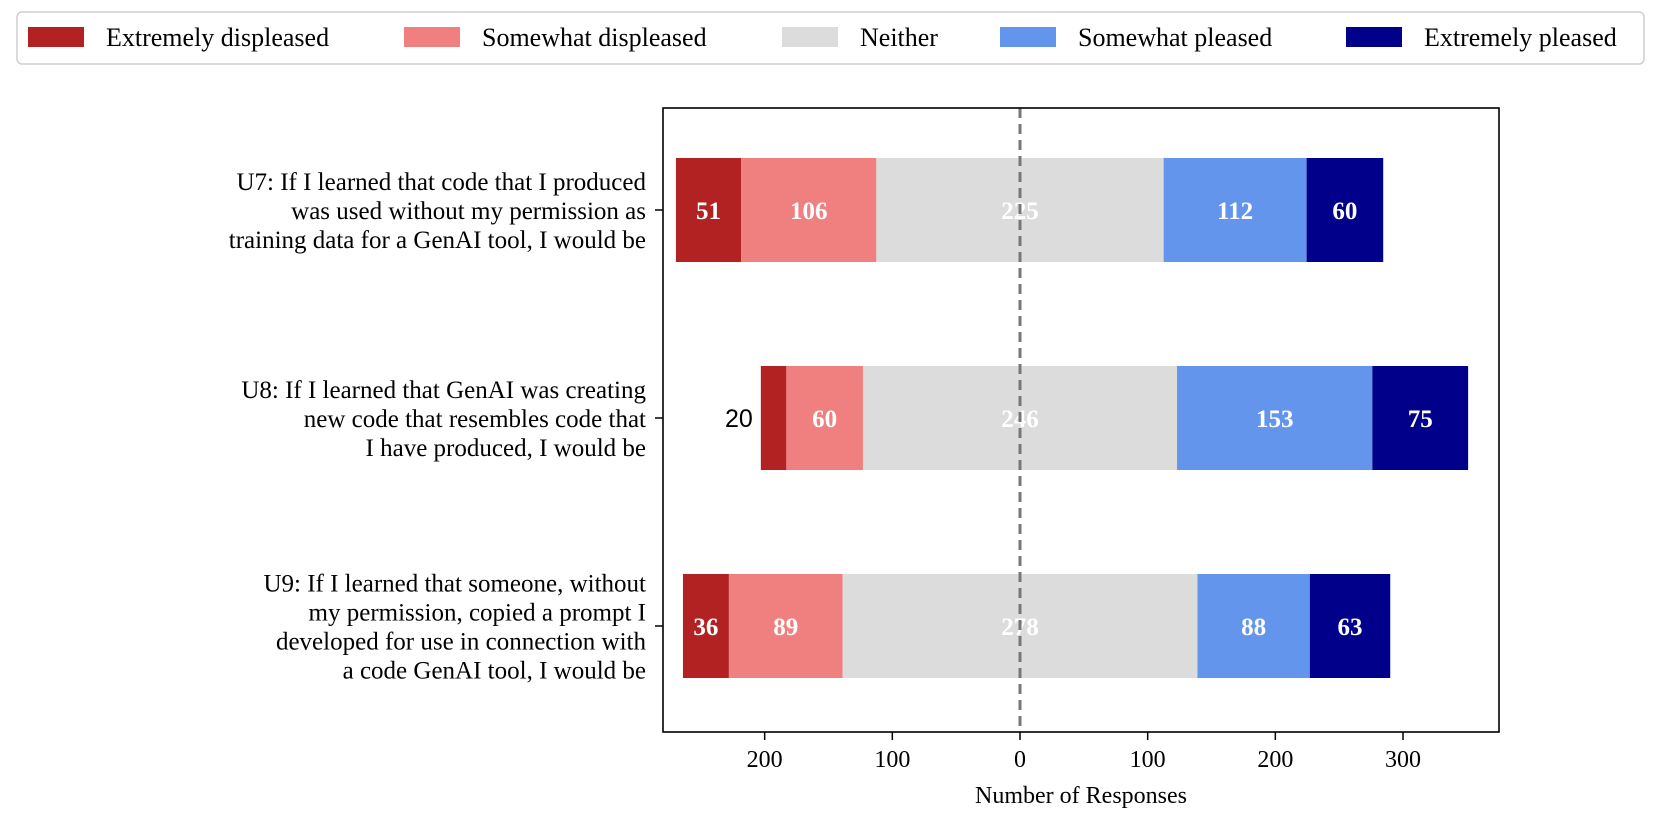  What do you see at coordinates (468, 211) in the screenshot?
I see `y-label-line: was used without my permission as` at bounding box center [468, 211].